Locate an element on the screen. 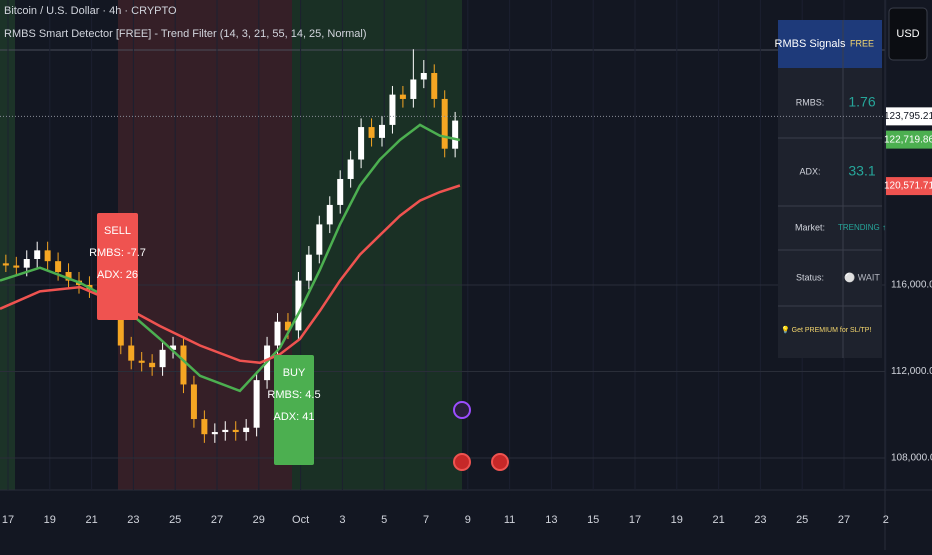 The image size is (932, 555). x-tick-label: Oct is located at coordinates (300, 520).